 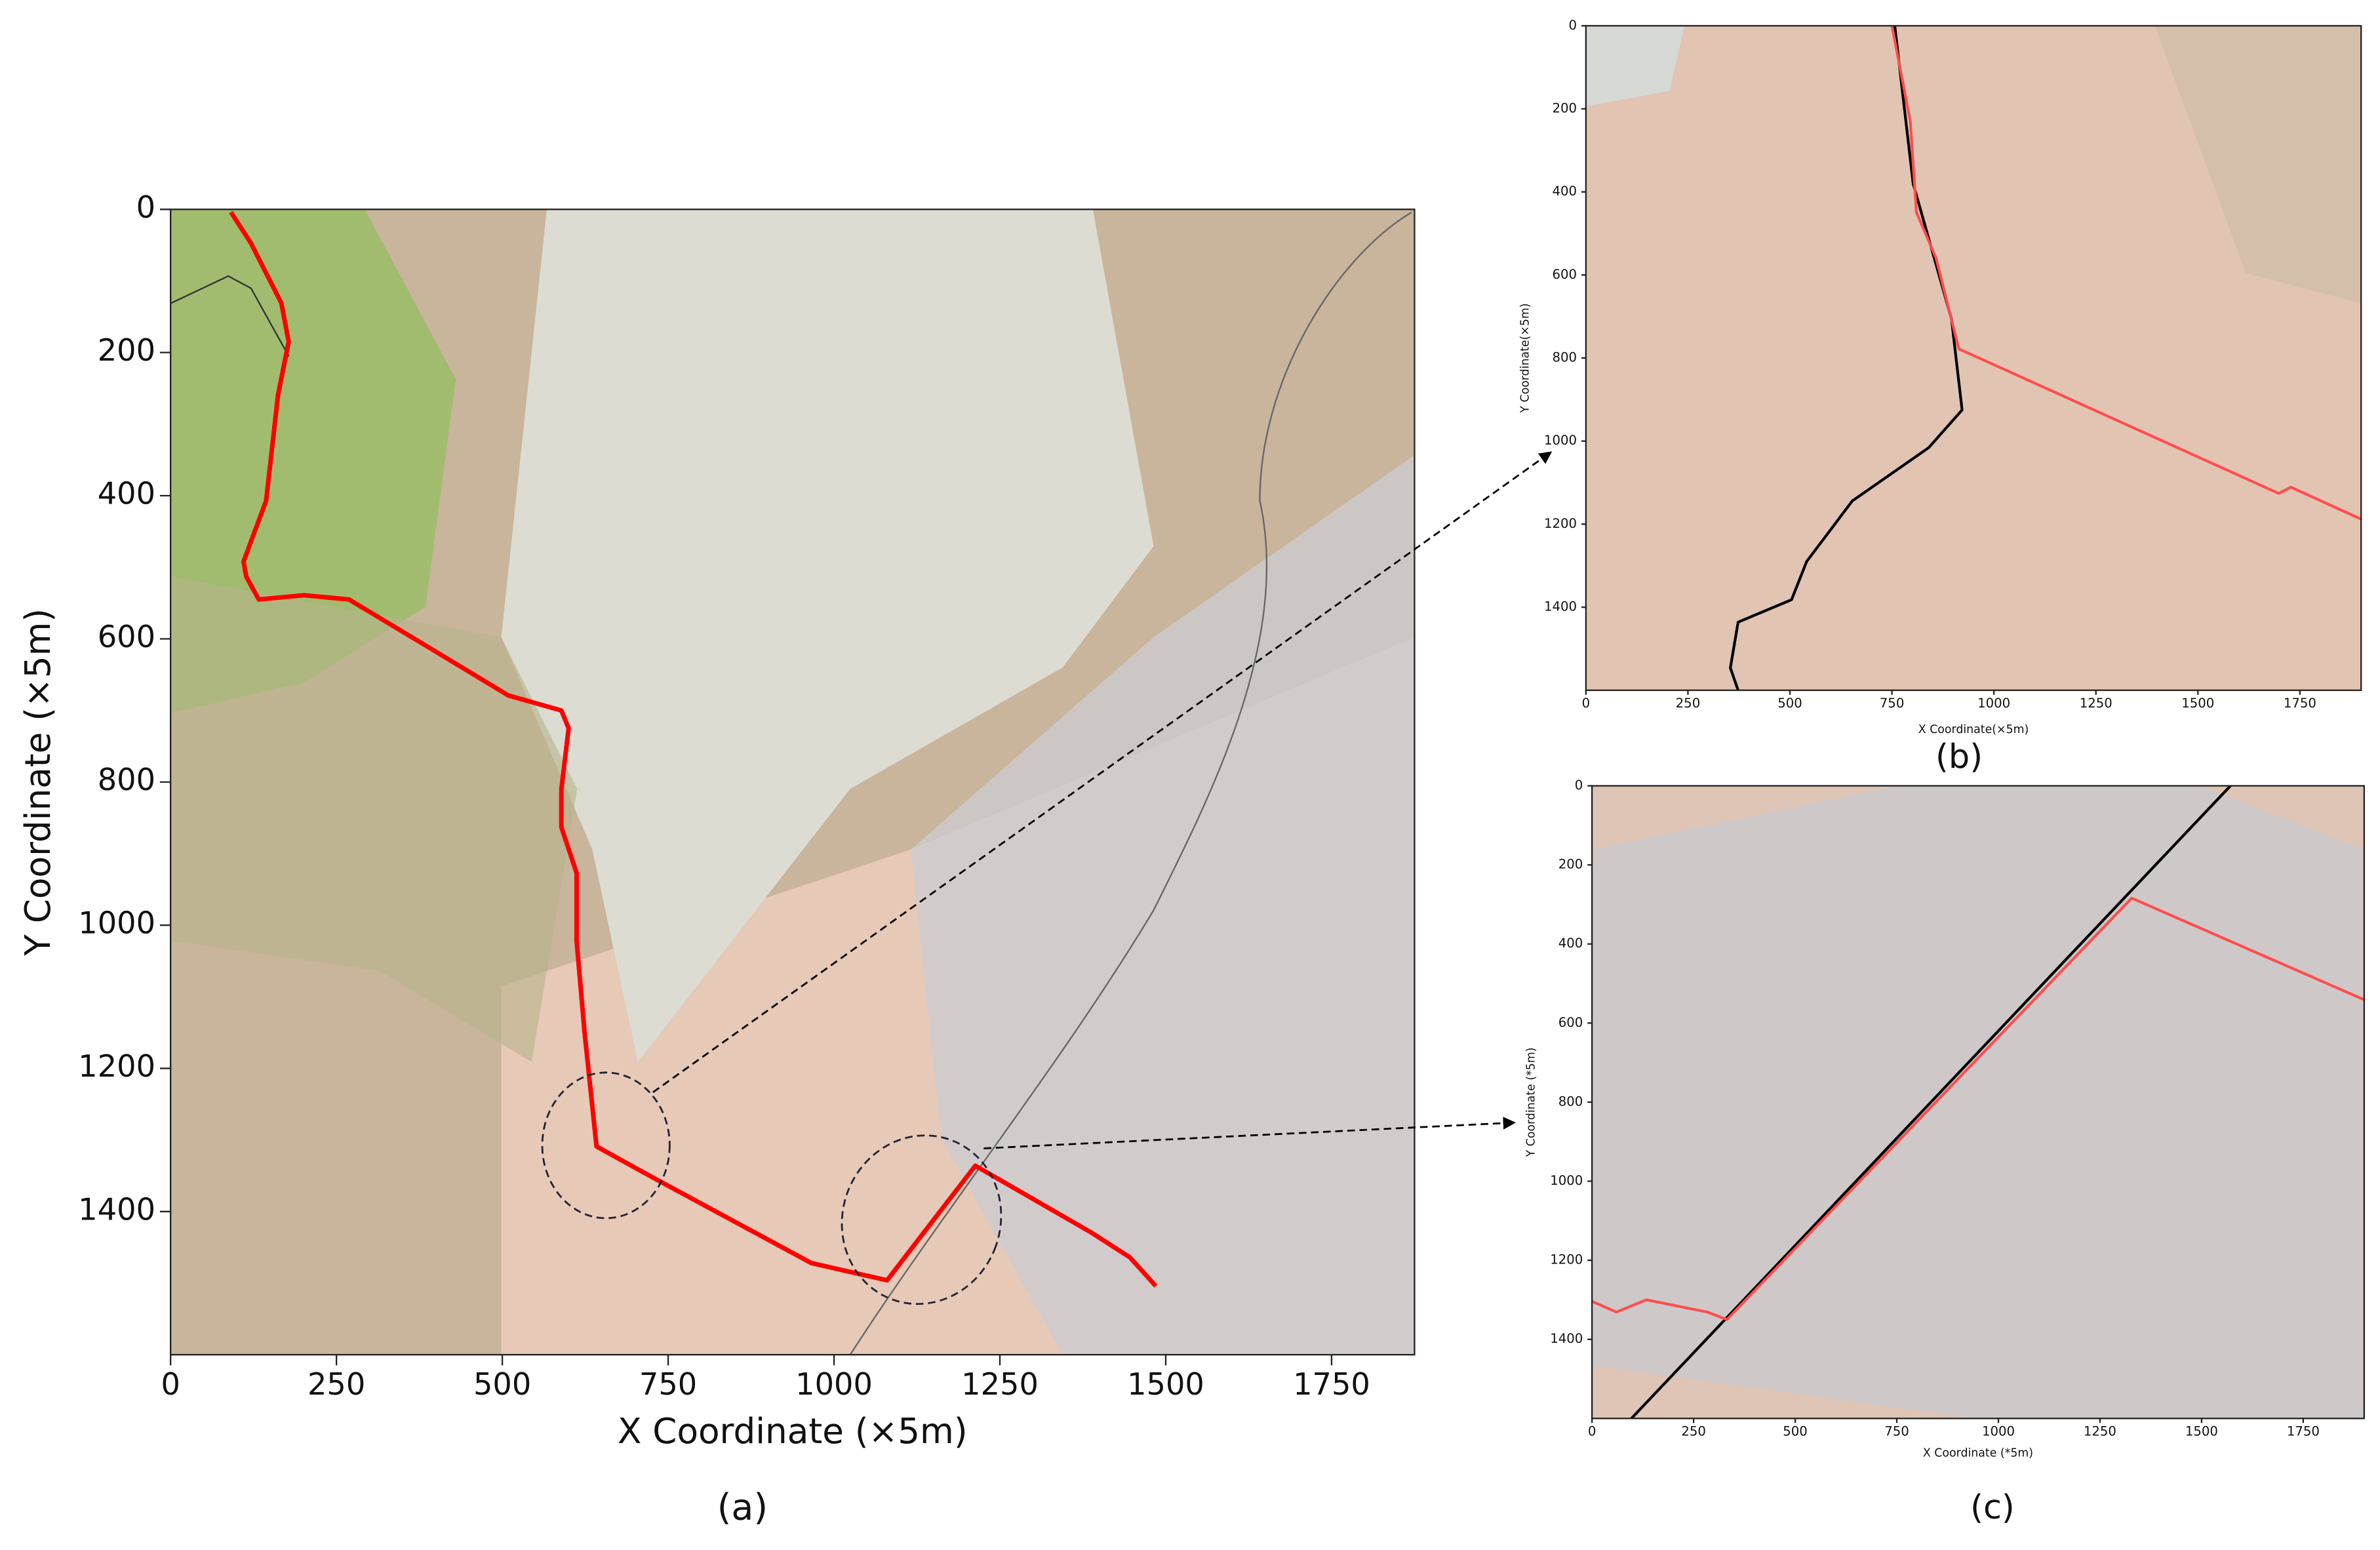 What do you see at coordinates (742, 1507) in the screenshot?
I see `panel-caption: (a)` at bounding box center [742, 1507].